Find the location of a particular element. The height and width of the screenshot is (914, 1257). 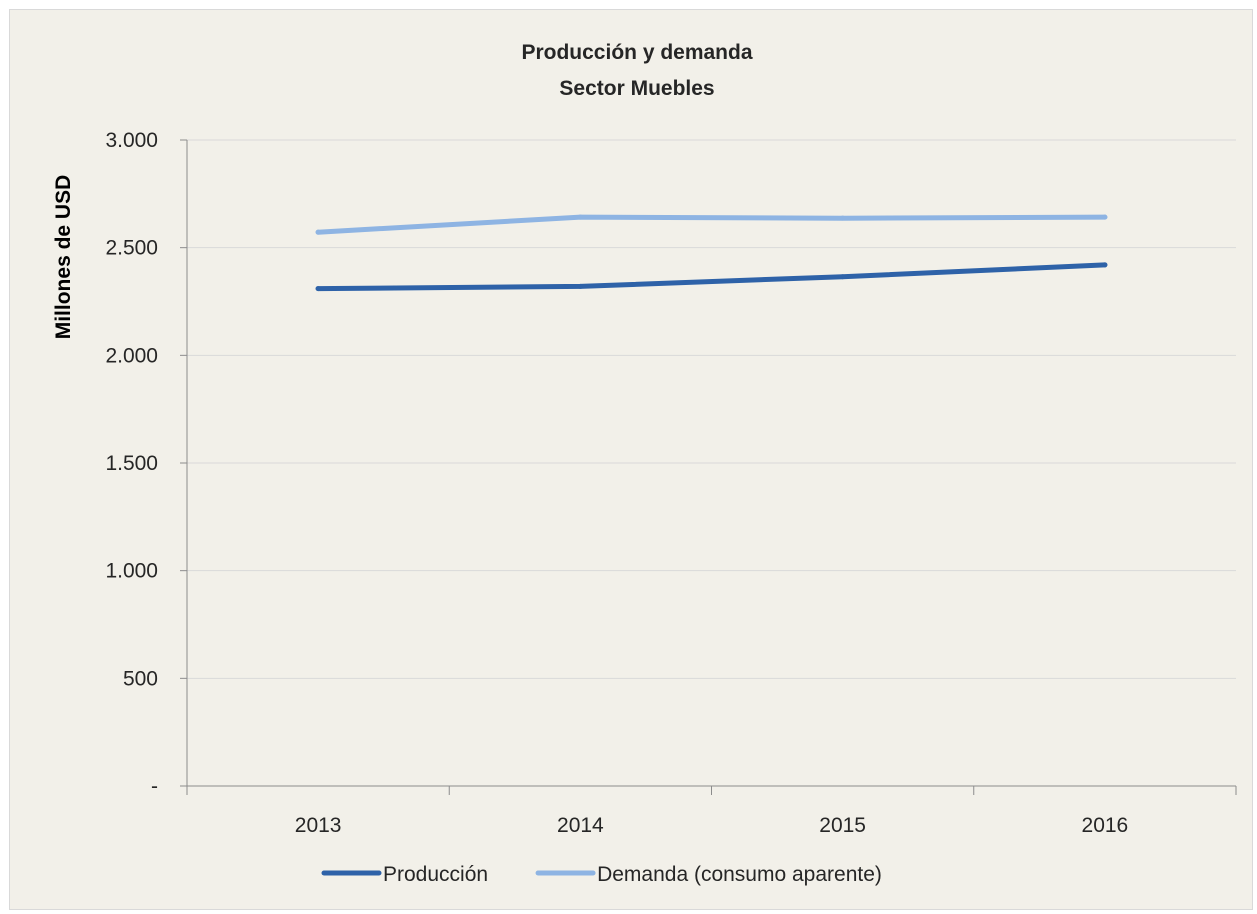

x-tick-label: 2016 is located at coordinates (1105, 825).